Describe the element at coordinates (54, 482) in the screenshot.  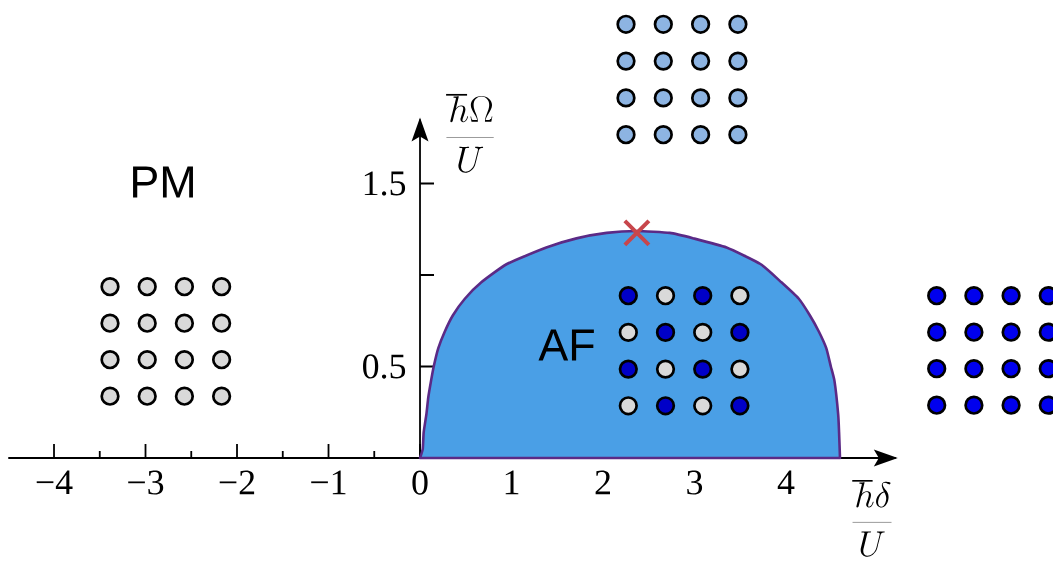
I see `x-tick-label: −4` at that location.